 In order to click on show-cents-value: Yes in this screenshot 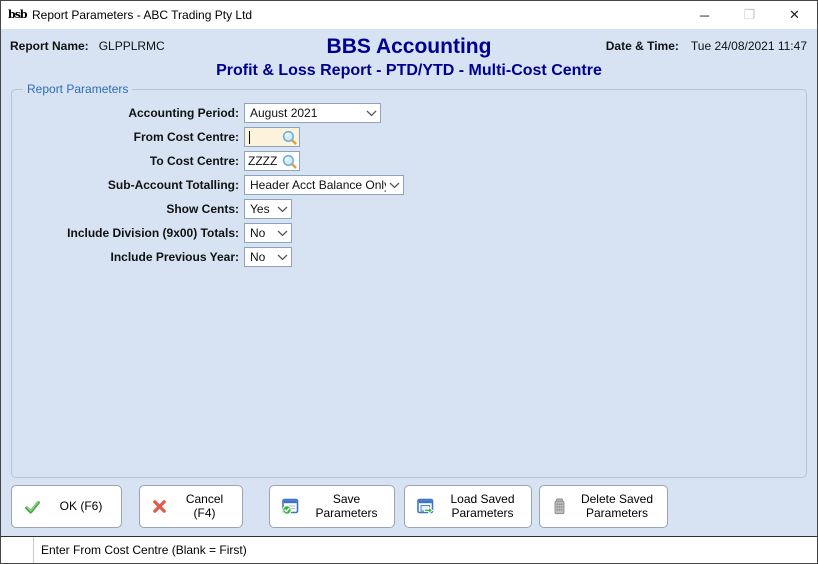, I will do `click(260, 209)`.